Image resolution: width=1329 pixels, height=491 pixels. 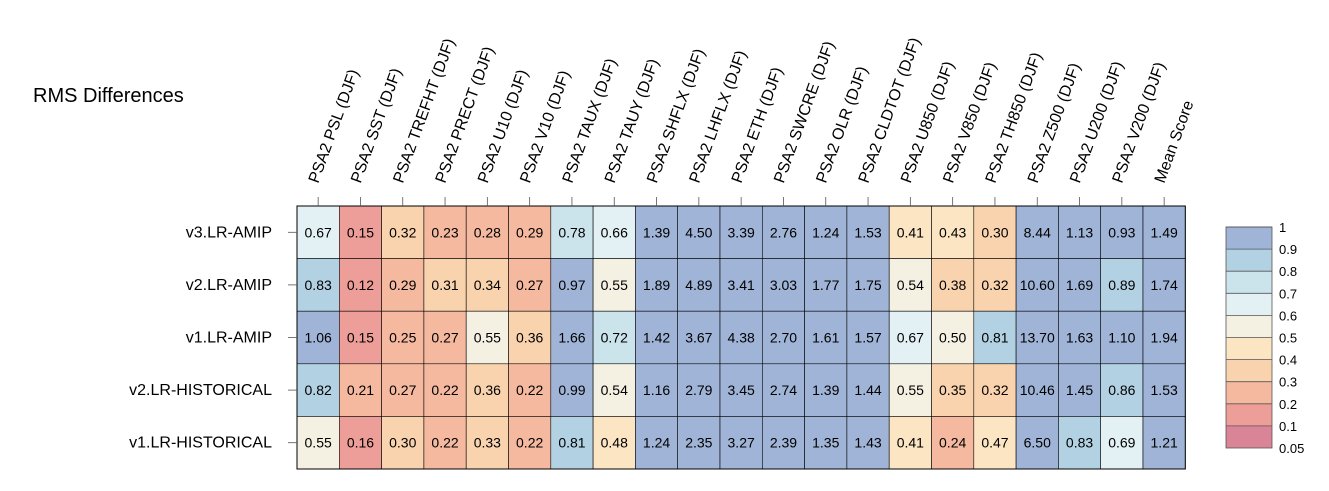 I want to click on cell-value: 0.83, so click(x=318, y=285).